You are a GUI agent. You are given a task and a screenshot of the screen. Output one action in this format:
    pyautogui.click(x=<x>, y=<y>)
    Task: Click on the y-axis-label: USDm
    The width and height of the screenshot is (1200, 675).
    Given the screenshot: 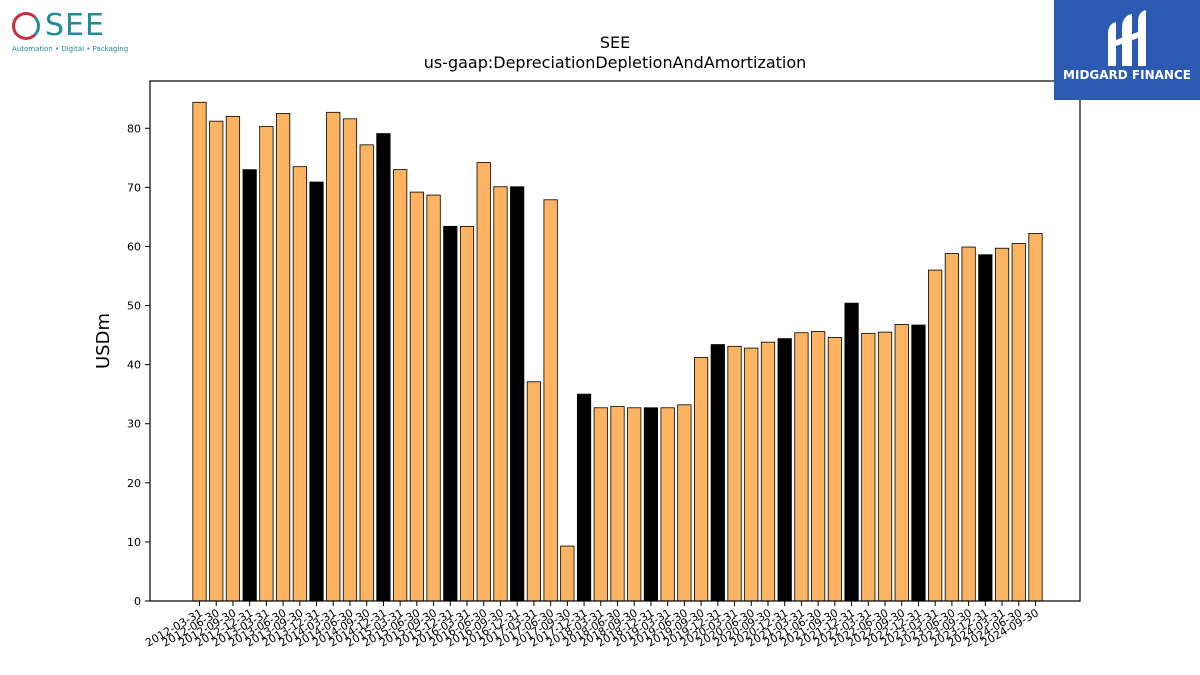 What is the action you would take?
    pyautogui.click(x=103, y=341)
    